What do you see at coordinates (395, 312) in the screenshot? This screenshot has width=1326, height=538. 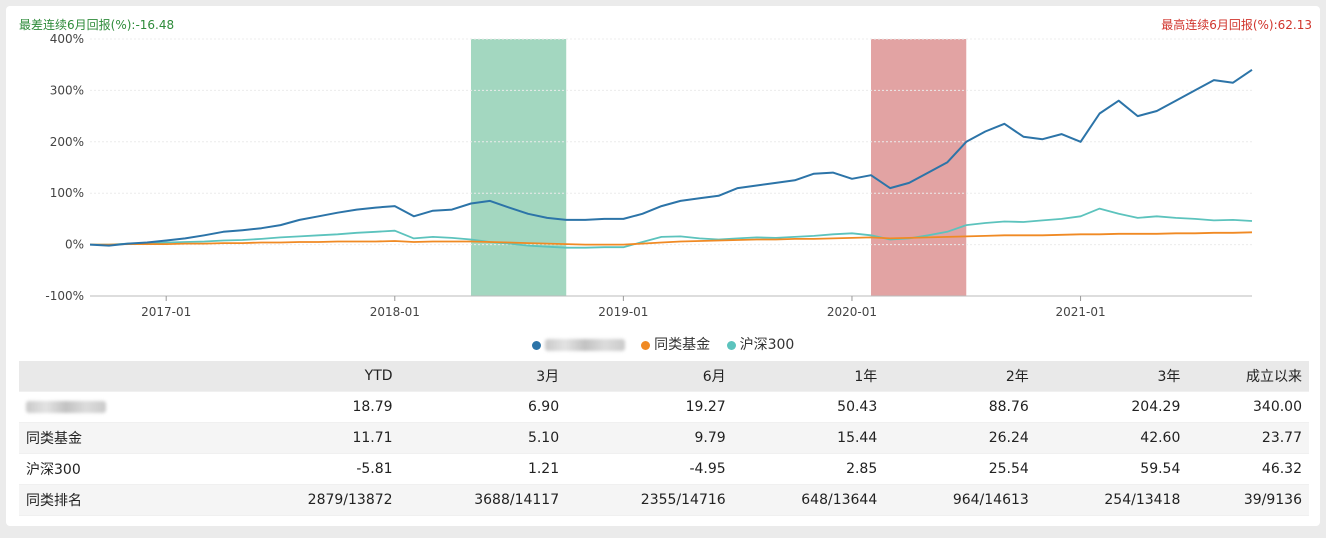 I see `x-tick-label: 2018-01` at bounding box center [395, 312].